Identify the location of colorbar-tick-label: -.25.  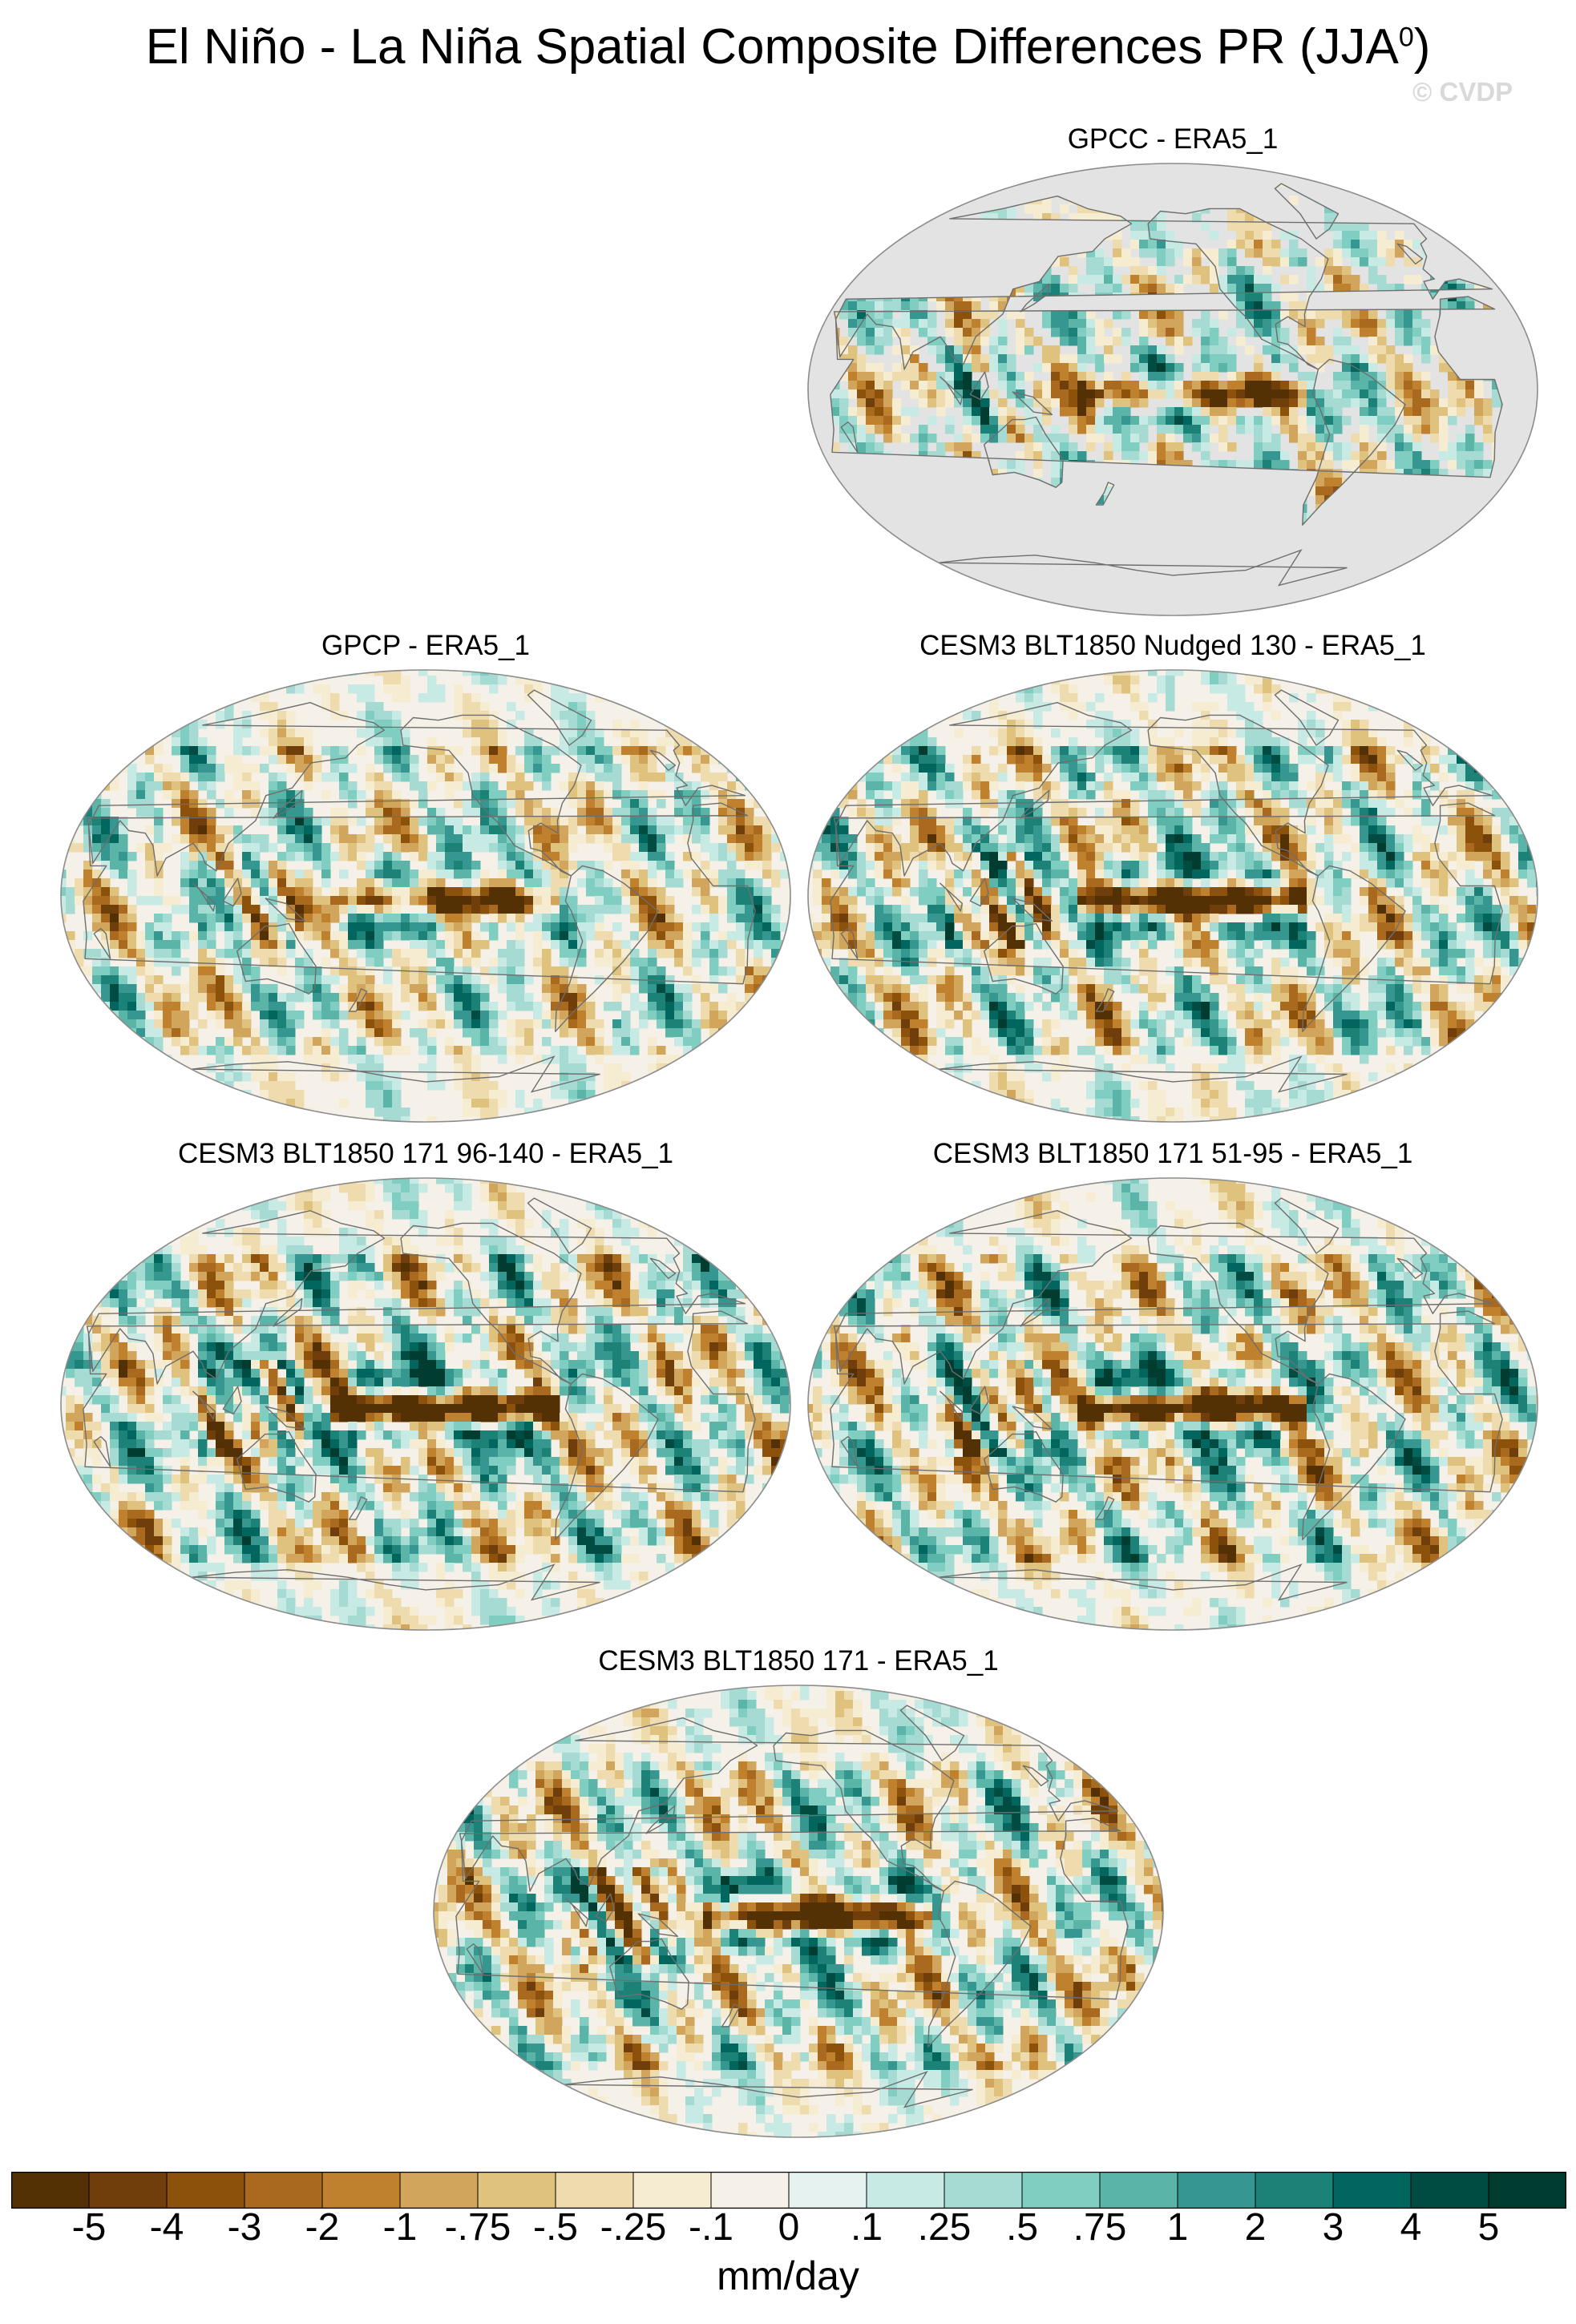
(633, 2227).